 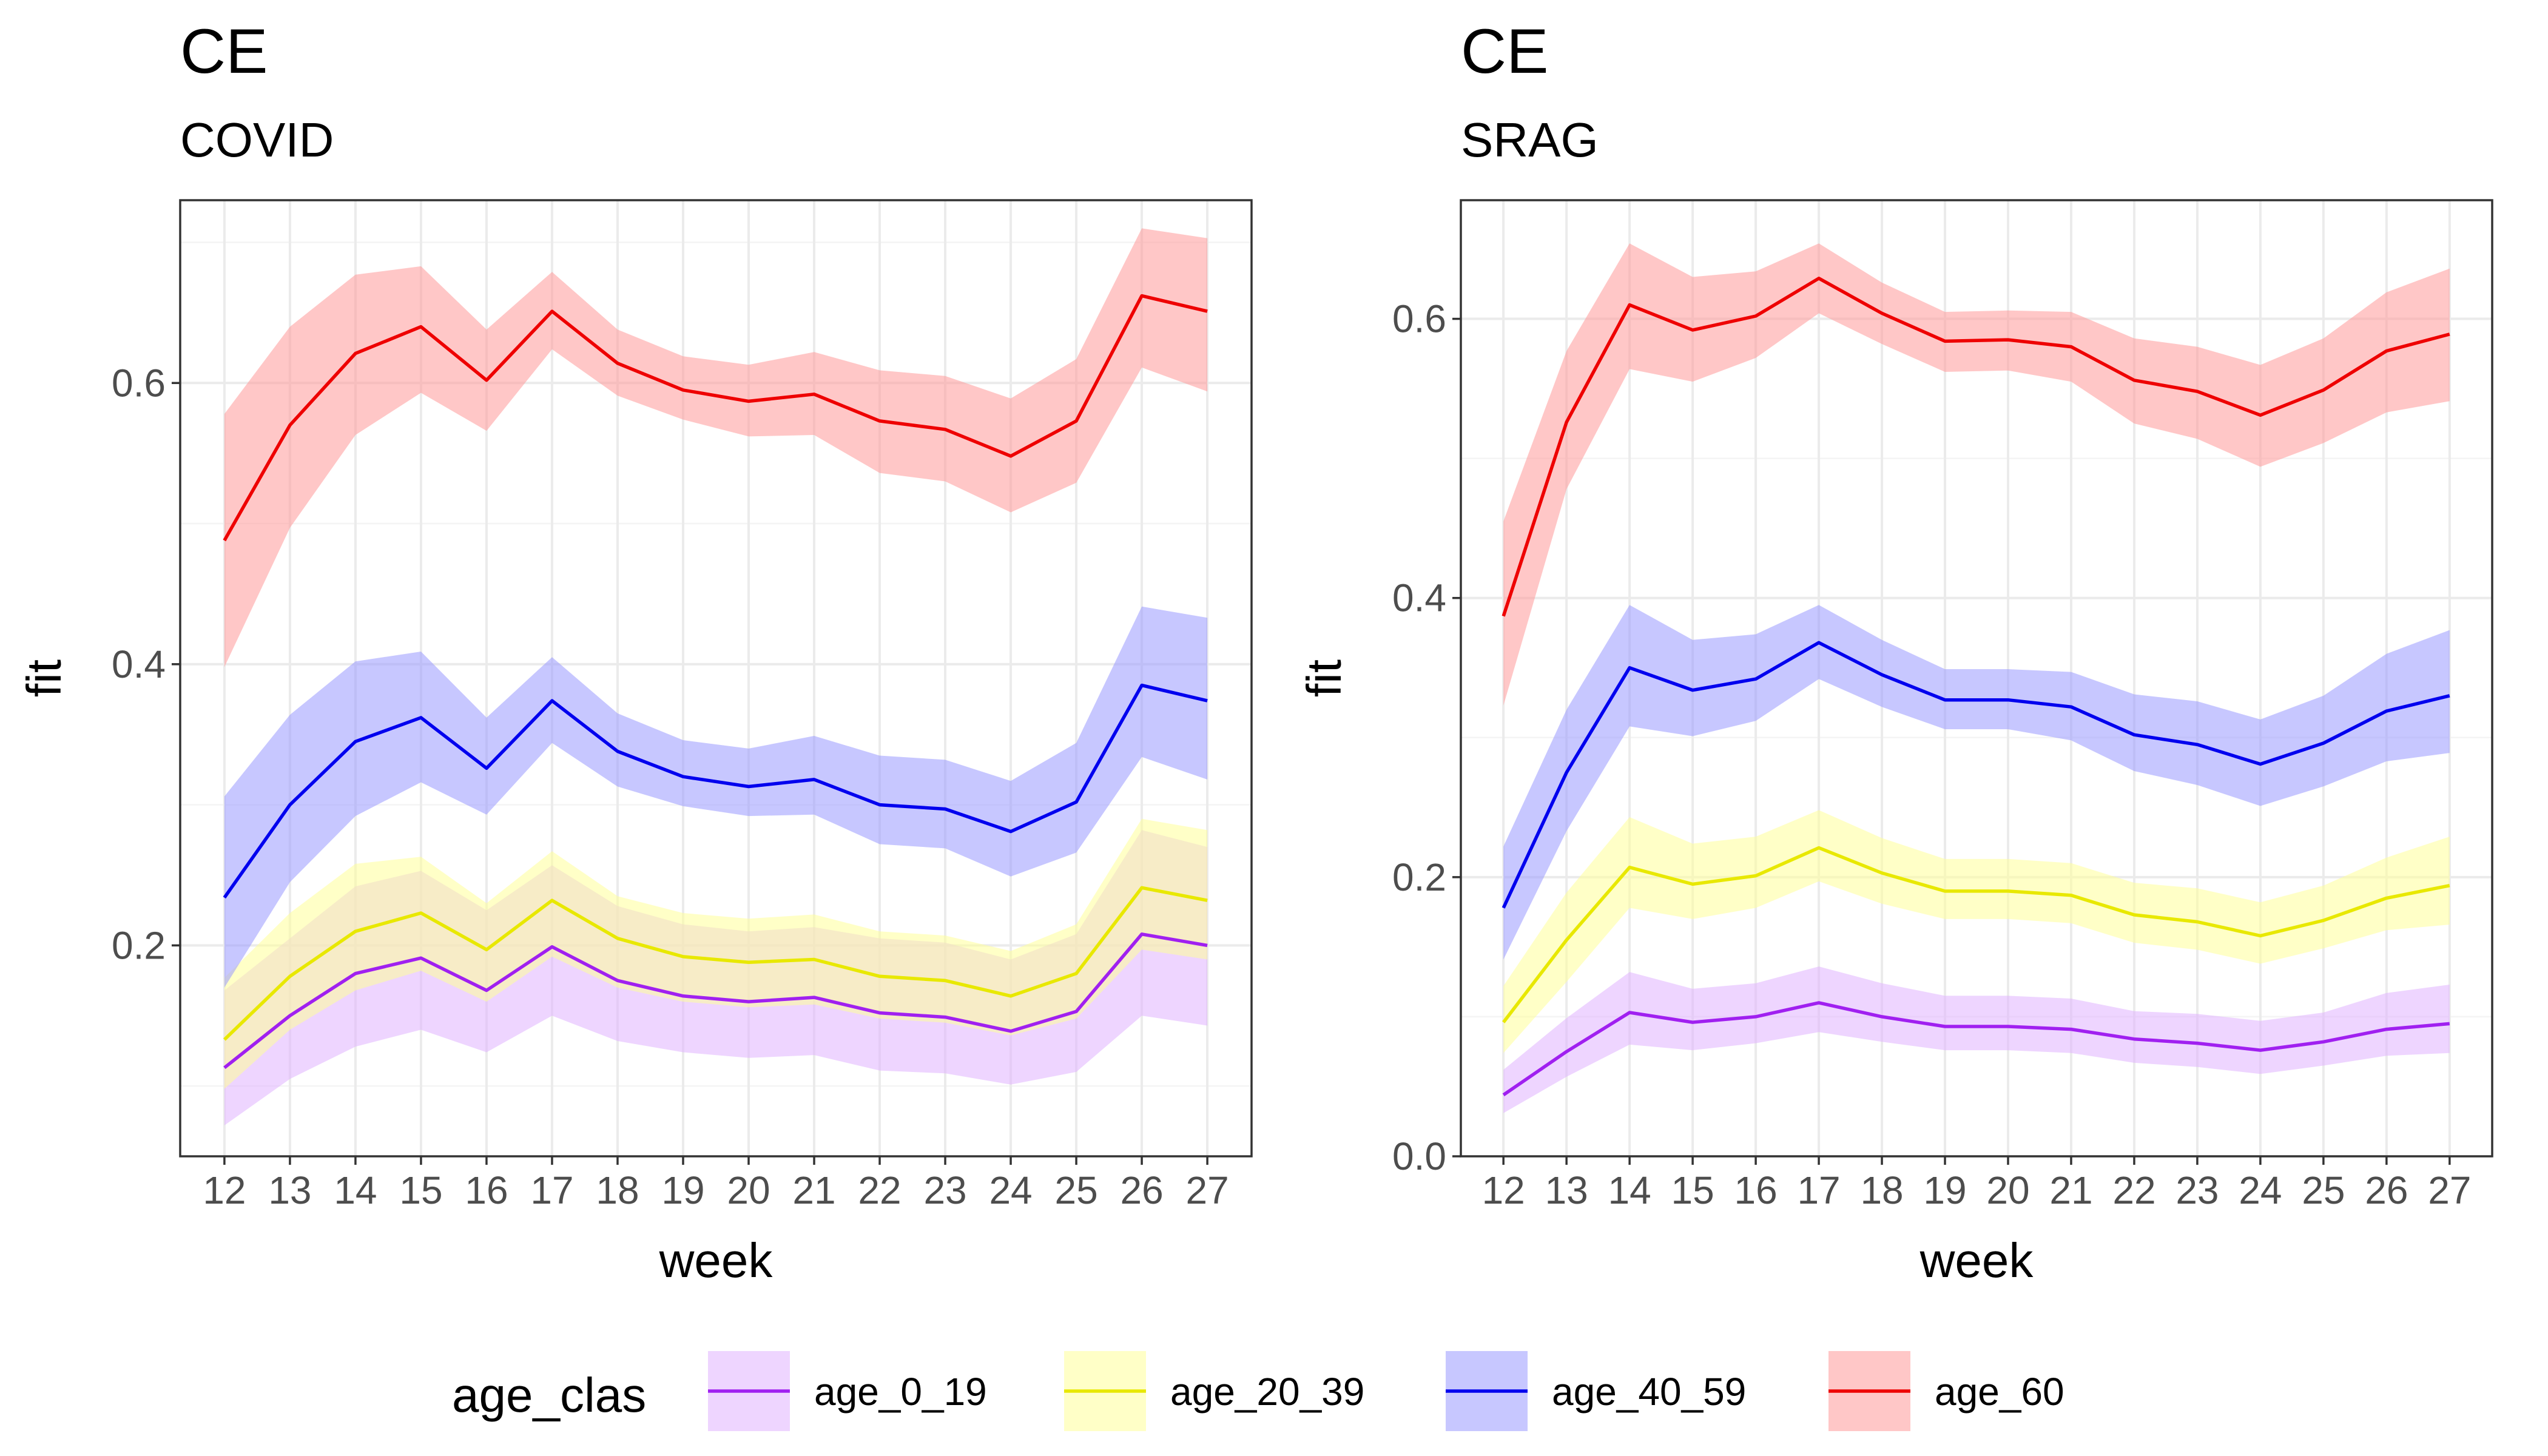 I want to click on y-axis: 0.2 0.4 0.6, so click(x=146, y=664).